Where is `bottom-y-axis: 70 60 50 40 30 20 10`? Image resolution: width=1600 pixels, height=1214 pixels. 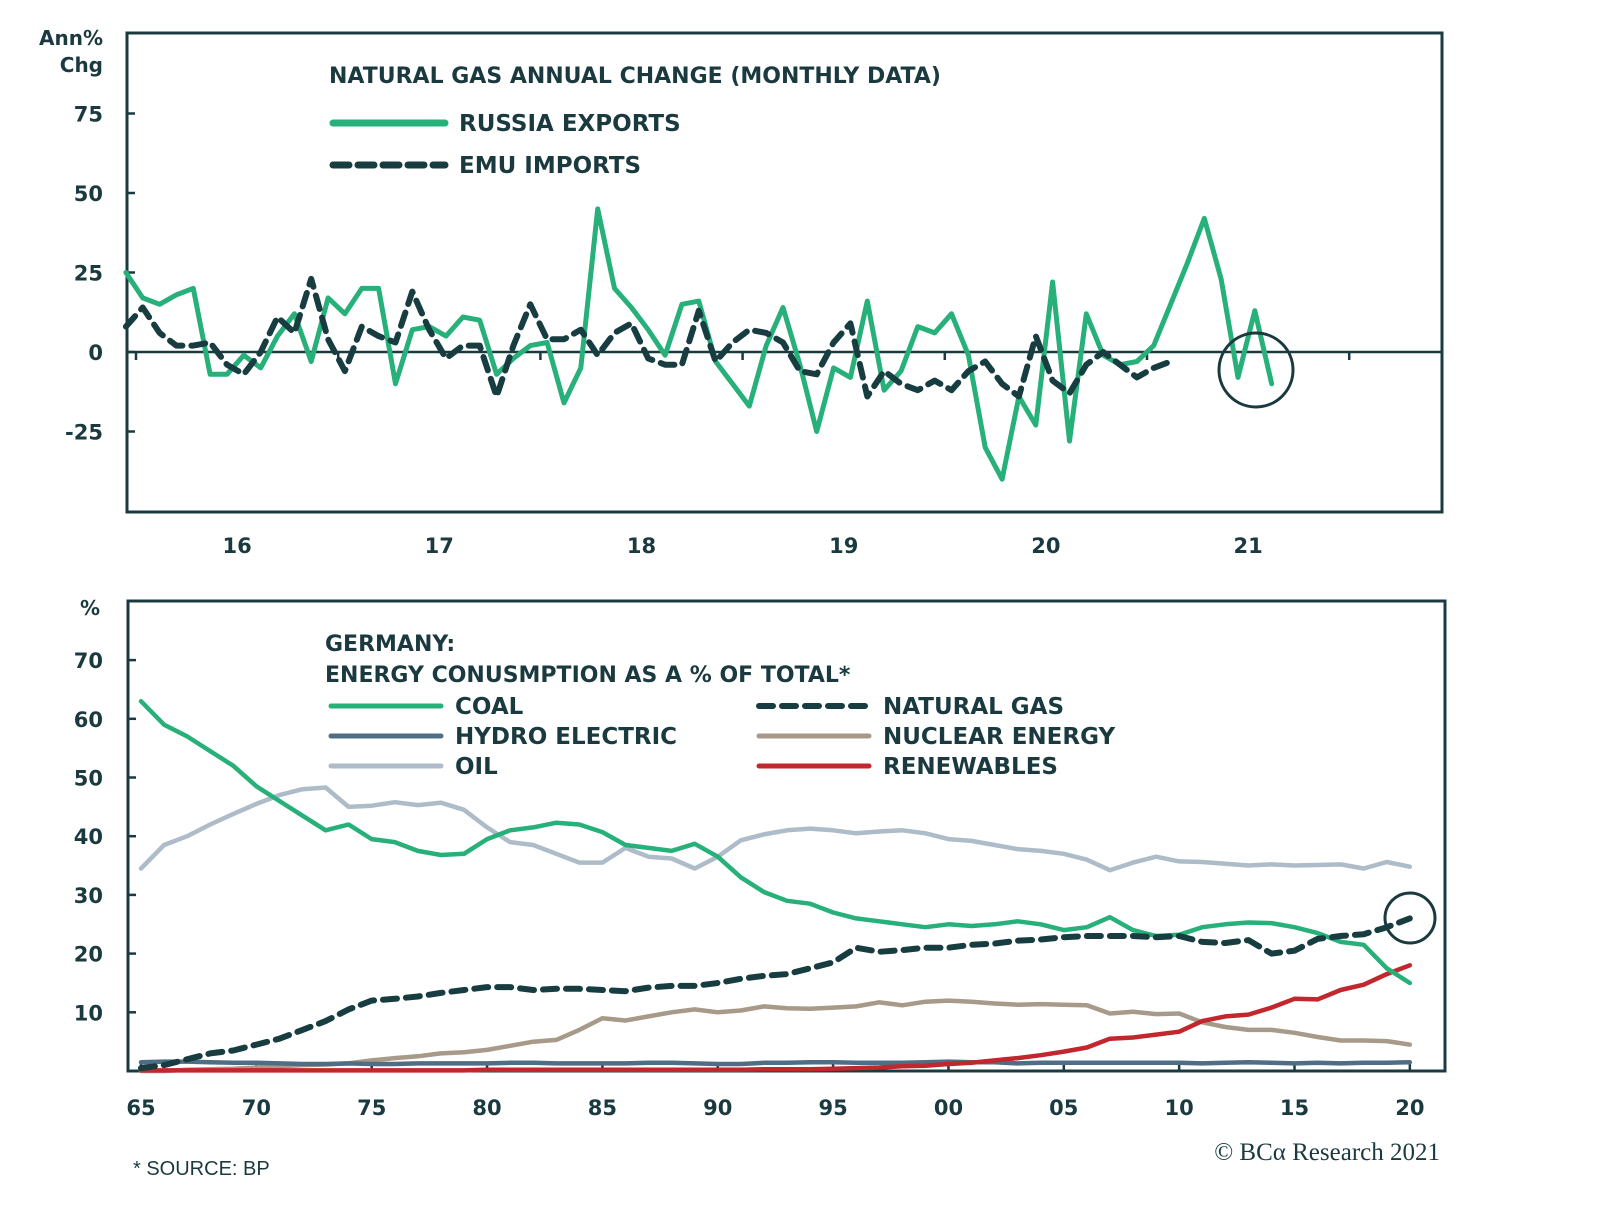 bottom-y-axis: 70 60 50 40 30 20 10 is located at coordinates (105, 837).